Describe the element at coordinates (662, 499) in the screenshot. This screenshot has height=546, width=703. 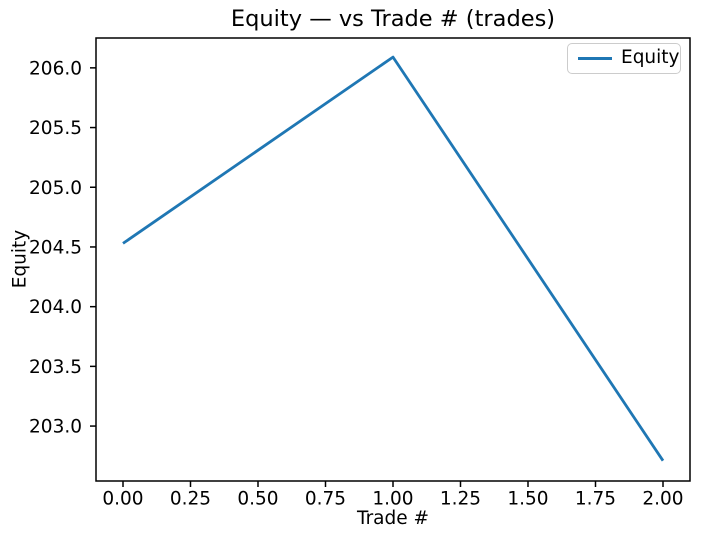
I see `x-tick-label: 2.00` at that location.